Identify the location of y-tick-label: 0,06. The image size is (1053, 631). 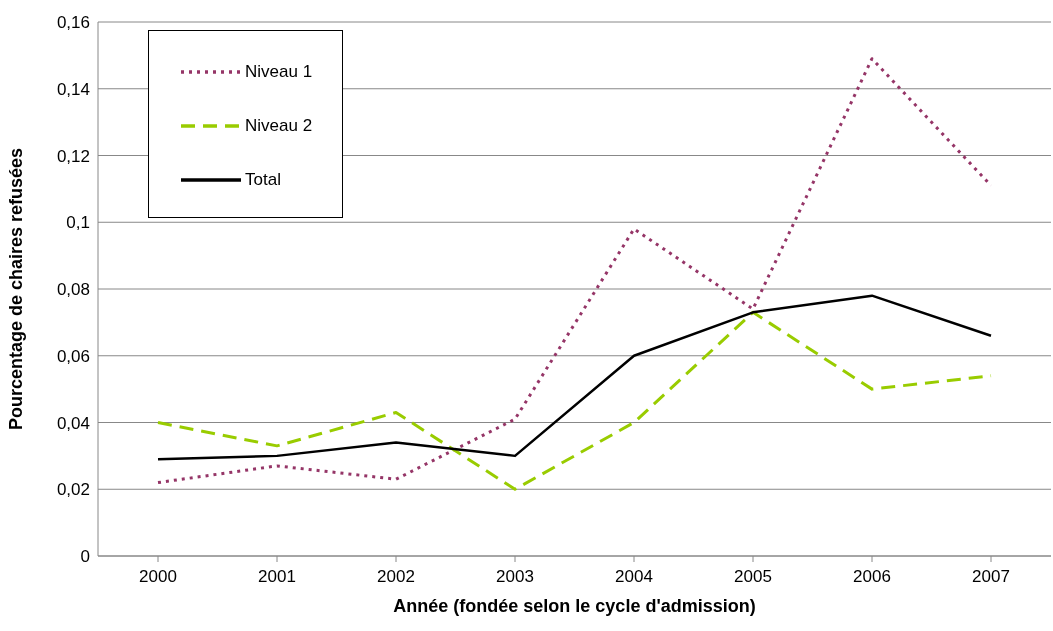
(73, 356).